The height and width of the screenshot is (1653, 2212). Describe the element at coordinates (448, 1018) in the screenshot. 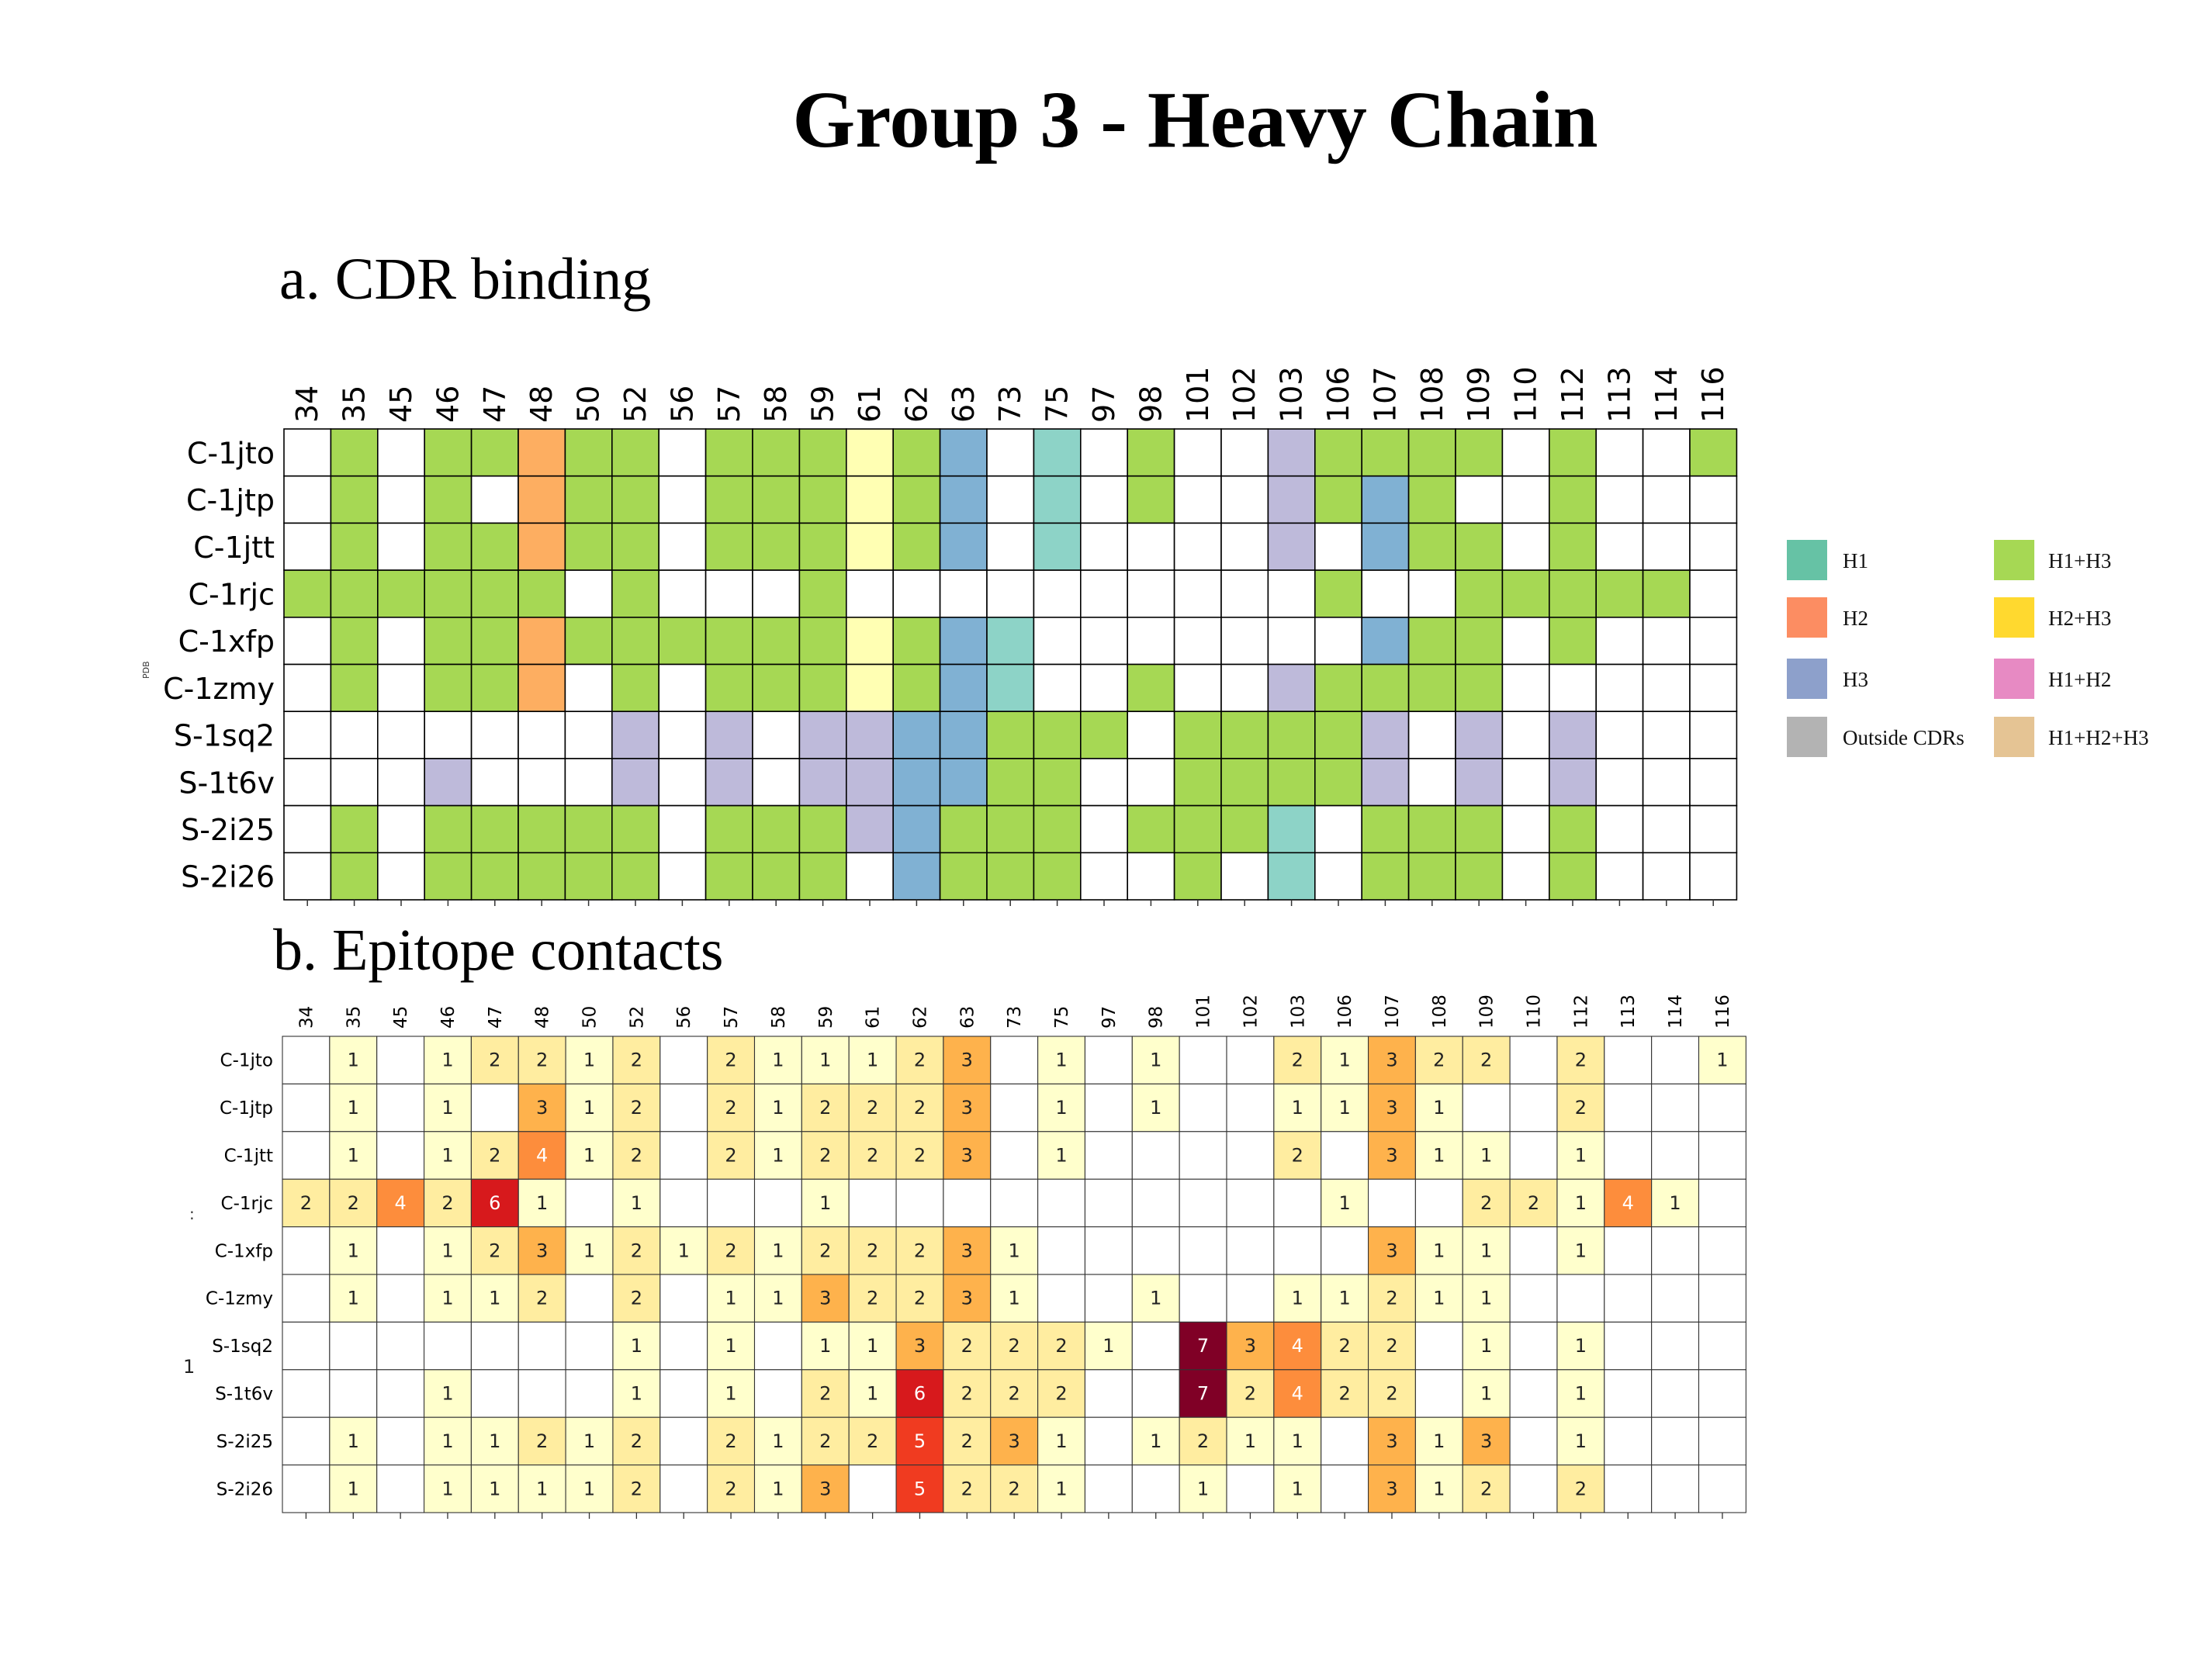

I see `contact-column-label: 46` at that location.